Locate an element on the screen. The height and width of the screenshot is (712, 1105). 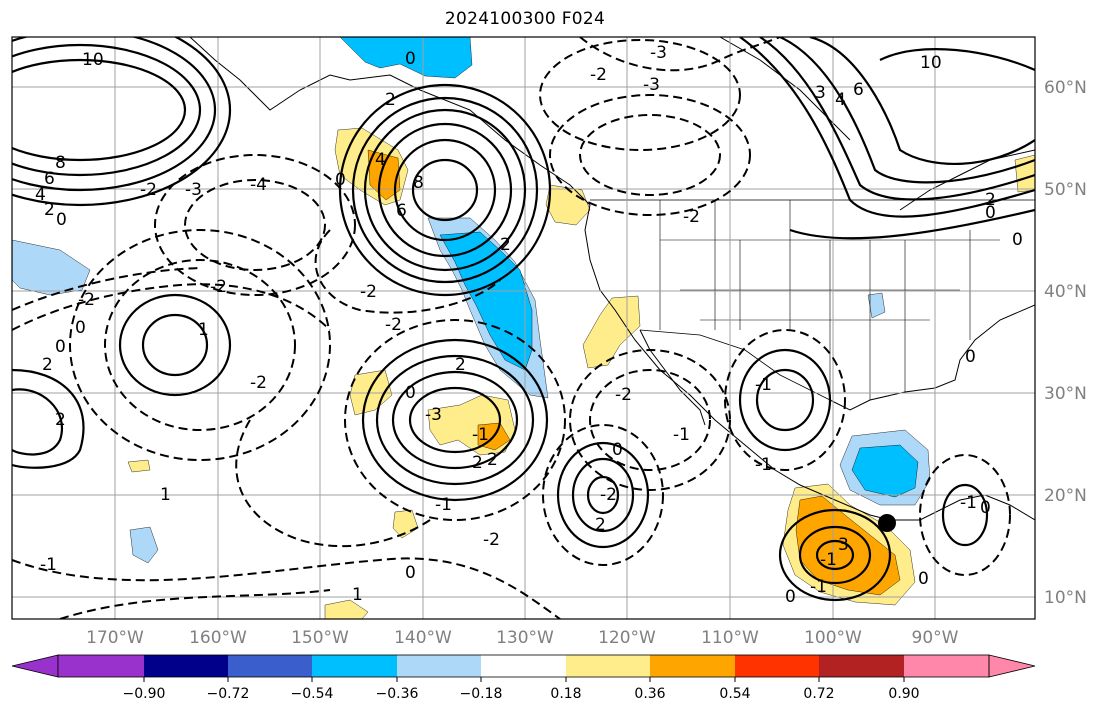
colorbar-tick-label: −0.18 is located at coordinates (481, 694).